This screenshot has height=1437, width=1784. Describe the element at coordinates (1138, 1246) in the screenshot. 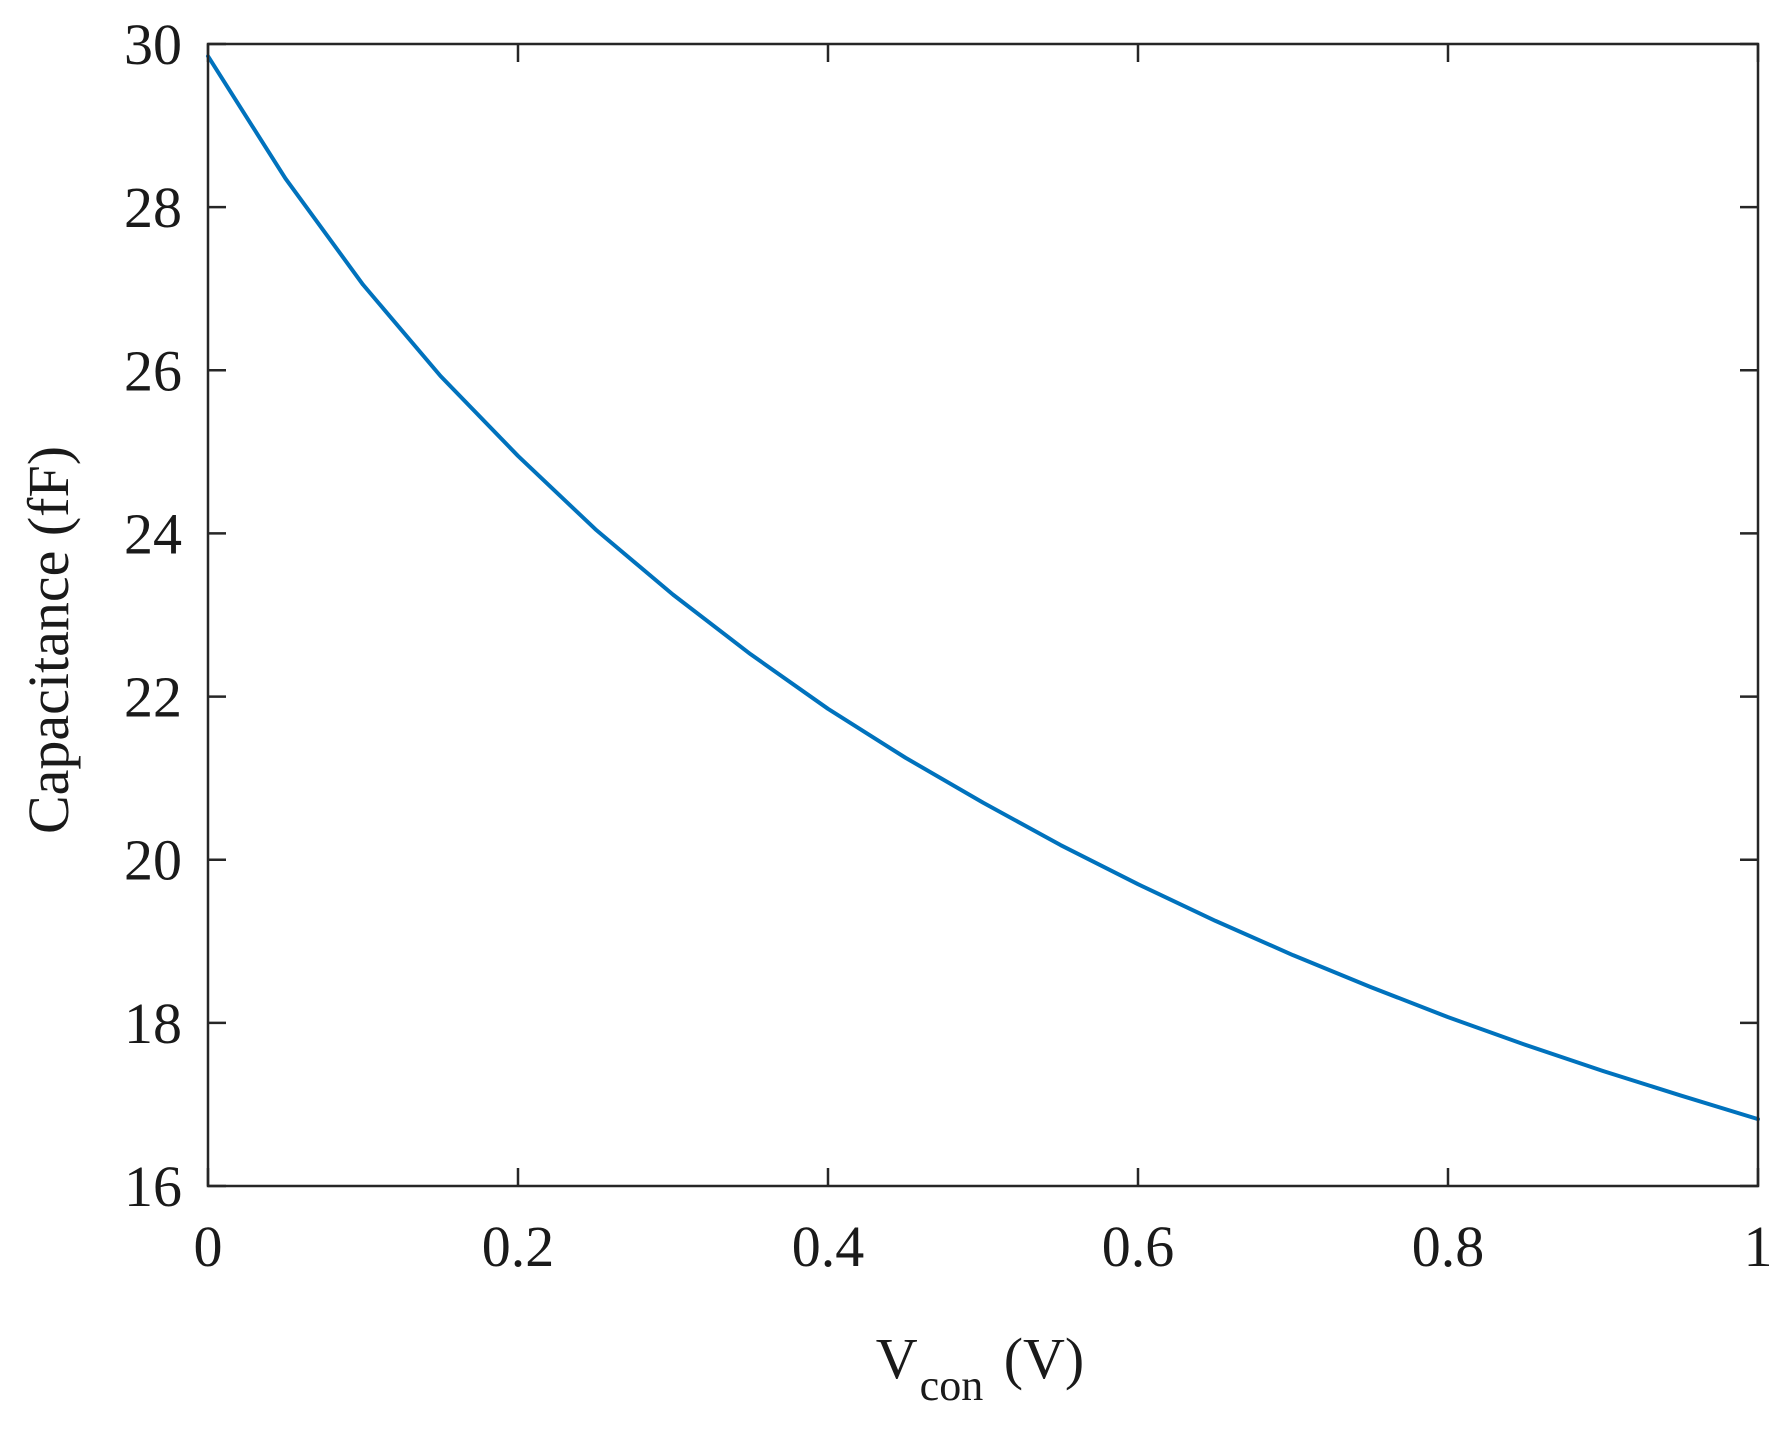

I see `x-tick-label: 0.6` at that location.